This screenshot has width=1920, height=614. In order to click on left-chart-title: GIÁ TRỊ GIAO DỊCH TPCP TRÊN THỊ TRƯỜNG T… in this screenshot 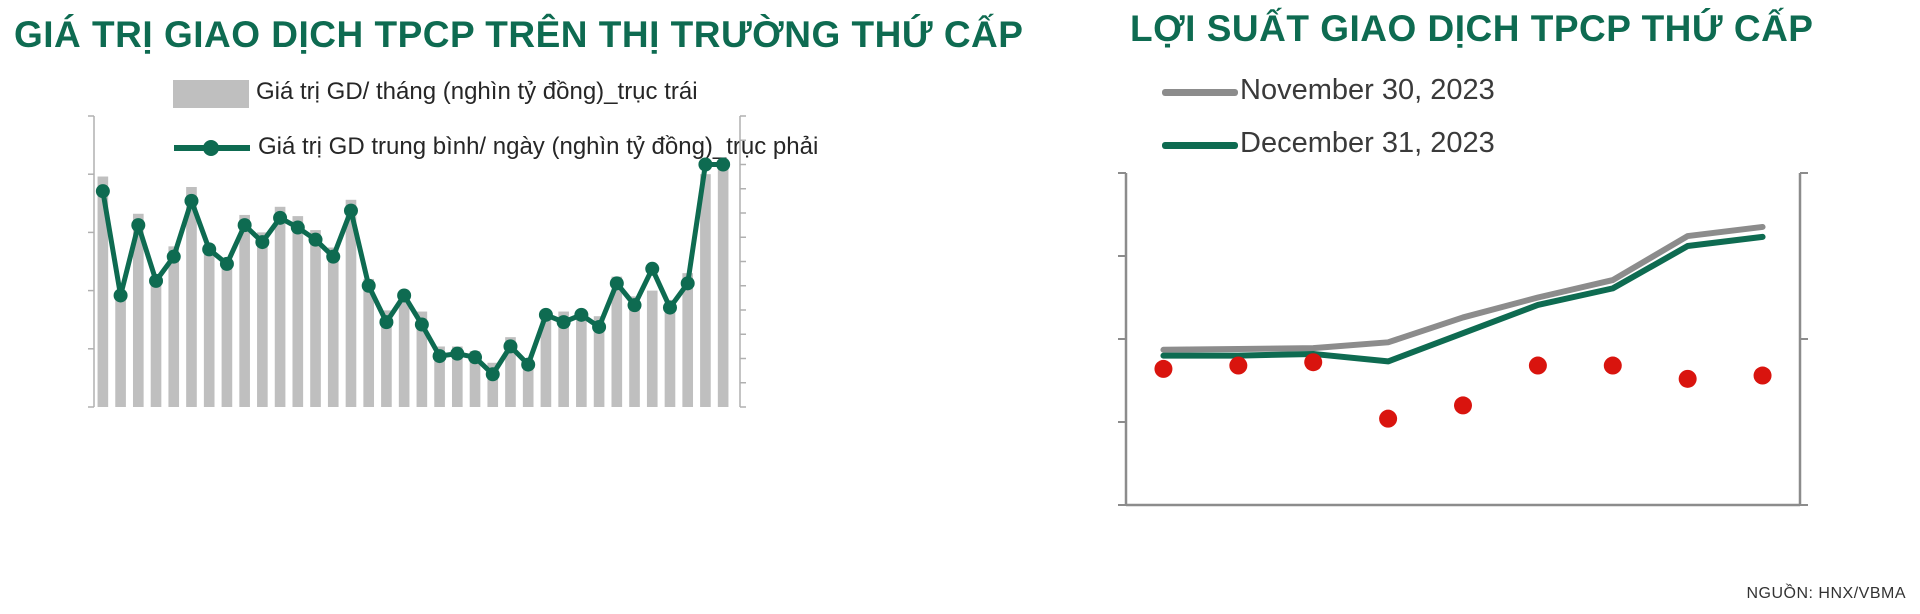, I will do `click(519, 34)`.